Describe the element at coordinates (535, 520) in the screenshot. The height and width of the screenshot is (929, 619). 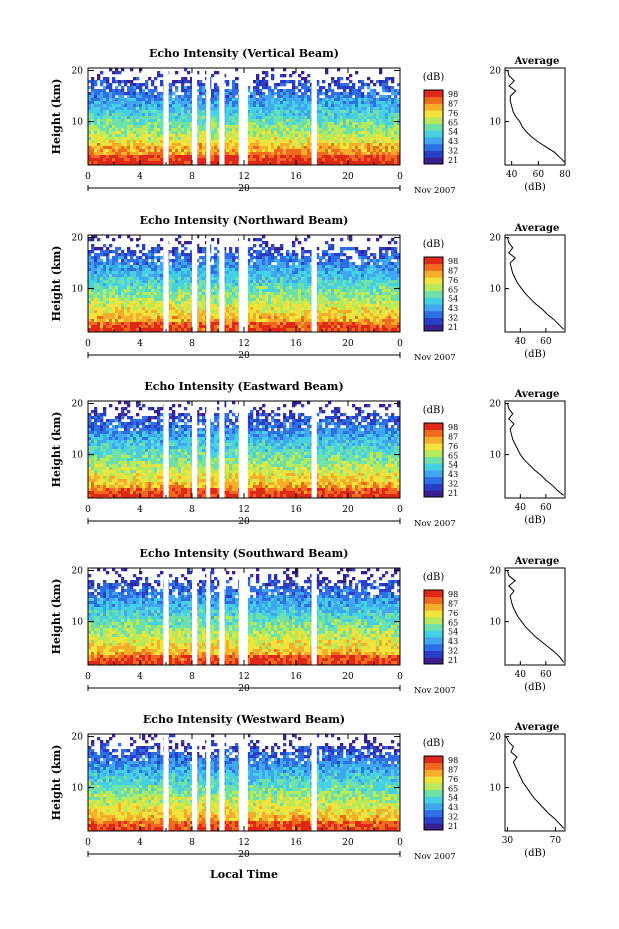
I see `profile-x-axis-label: (dB)` at that location.